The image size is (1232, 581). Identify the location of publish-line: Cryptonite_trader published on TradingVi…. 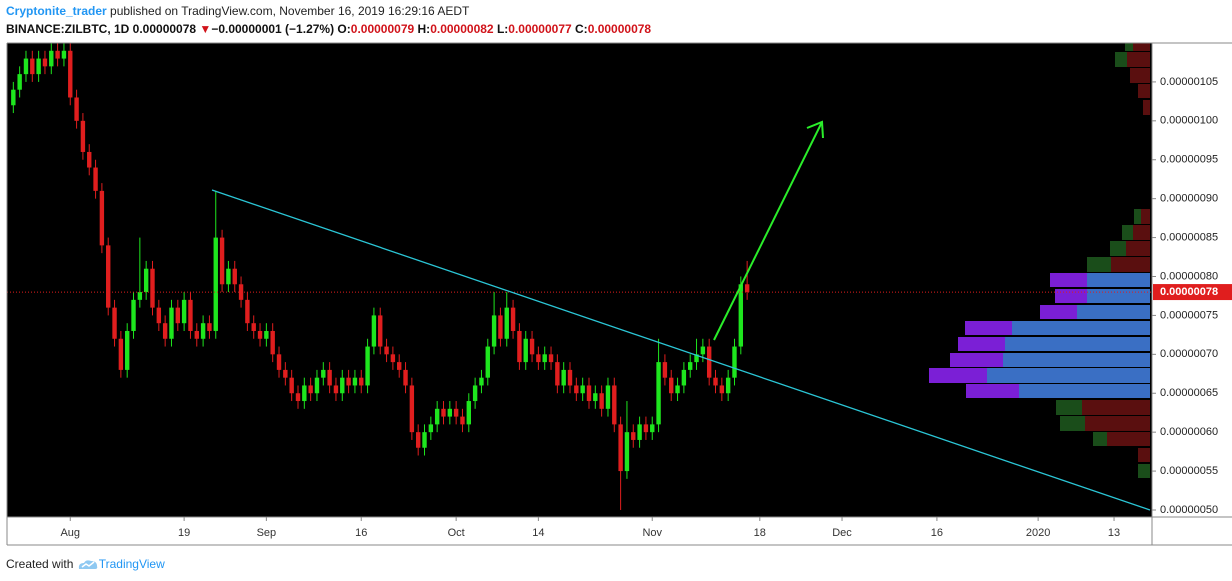
(237, 11).